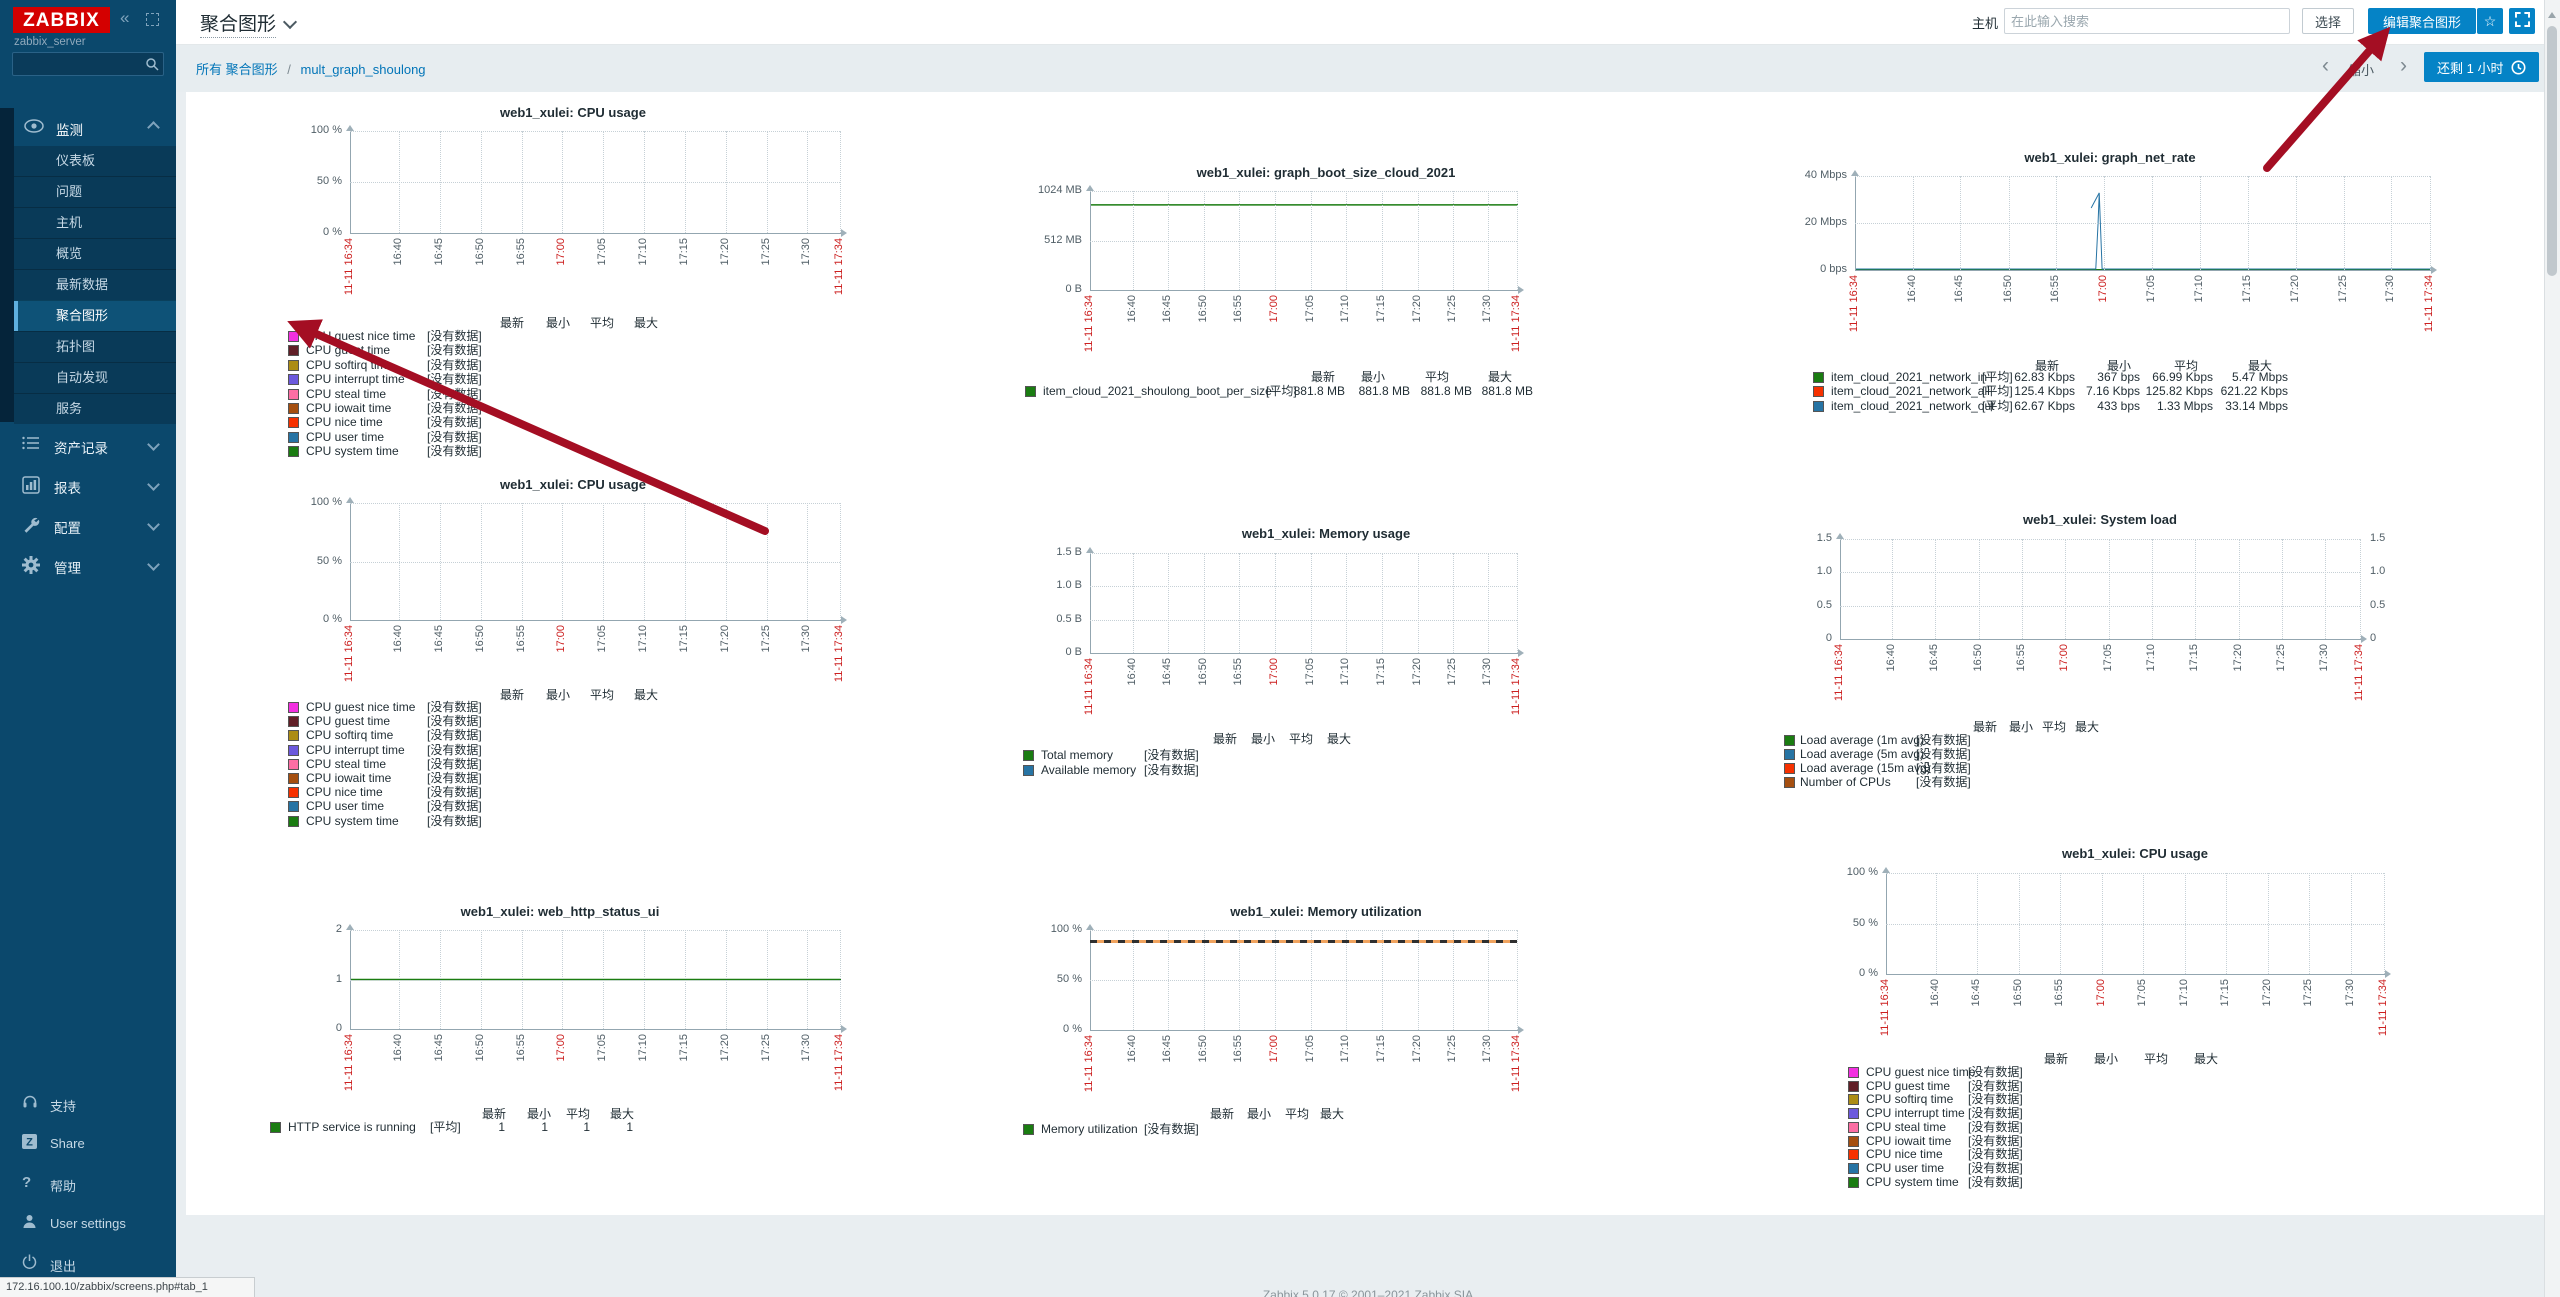 This screenshot has height=1297, width=2560. What do you see at coordinates (1089, 770) in the screenshot?
I see `legend-series-label: Available memory` at bounding box center [1089, 770].